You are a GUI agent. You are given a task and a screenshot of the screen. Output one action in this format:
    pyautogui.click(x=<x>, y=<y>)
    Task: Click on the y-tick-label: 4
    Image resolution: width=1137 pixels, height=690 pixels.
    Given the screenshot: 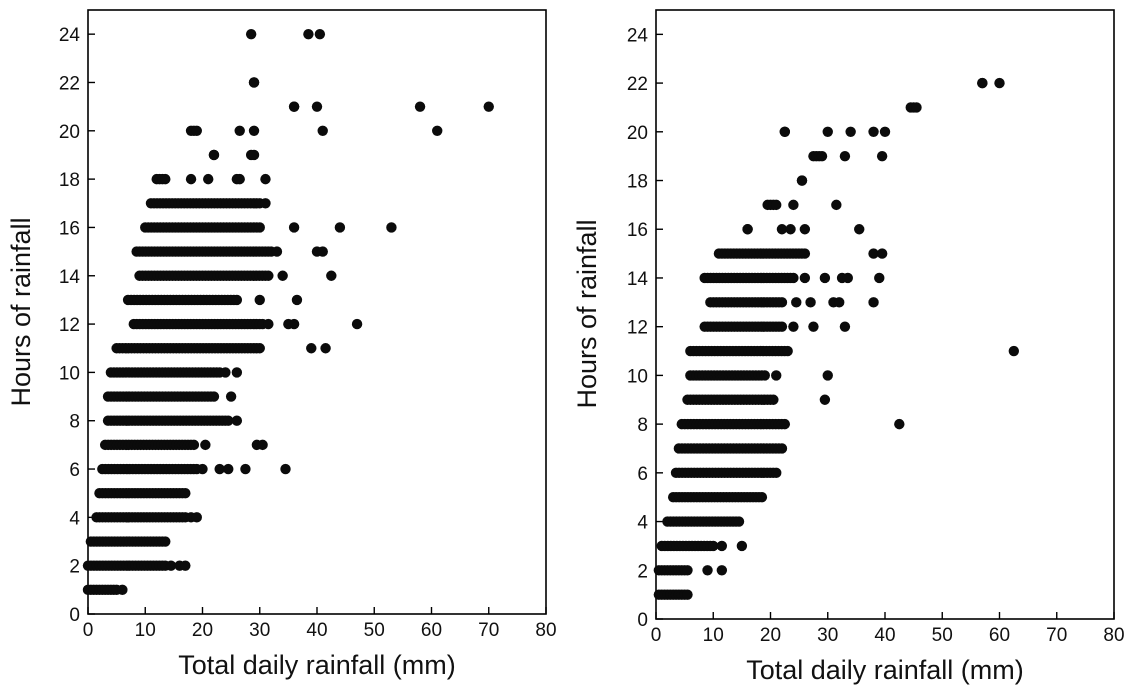 What is the action you would take?
    pyautogui.click(x=642, y=523)
    